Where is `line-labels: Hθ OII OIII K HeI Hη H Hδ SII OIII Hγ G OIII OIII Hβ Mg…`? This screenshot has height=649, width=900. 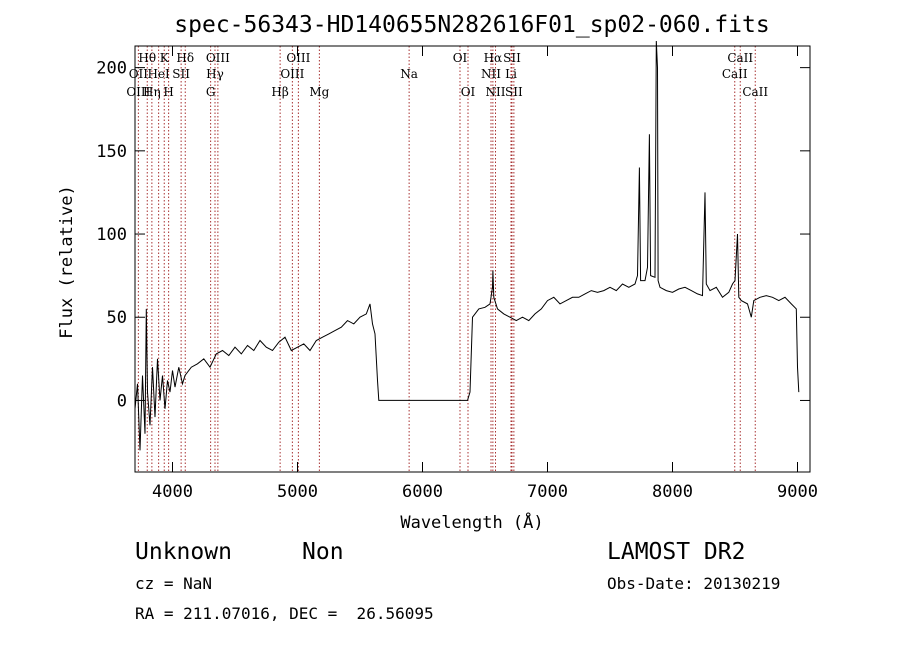
line-labels: Hθ OII OIII K HeI Hη H Hδ SII OIII Hγ G OIII OIII Hβ Mg… is located at coordinates (447, 75).